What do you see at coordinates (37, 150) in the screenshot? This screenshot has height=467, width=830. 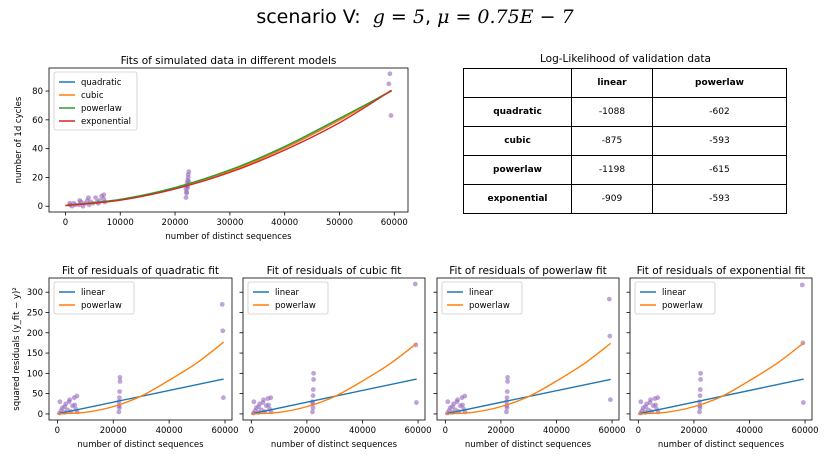 I see `chart0-ytick-label: 40` at bounding box center [37, 150].